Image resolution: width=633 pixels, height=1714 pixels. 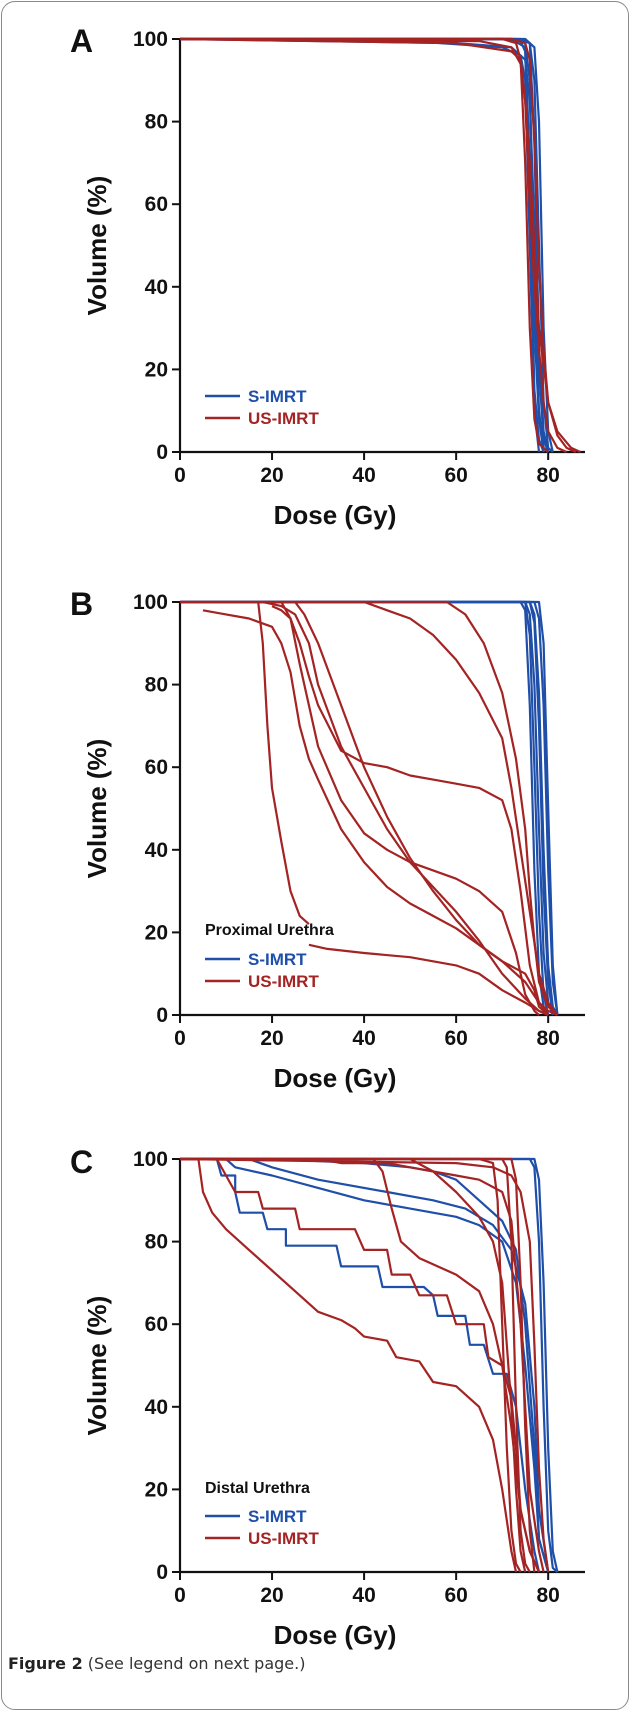 I want to click on region-annotation: Proximal Urethra, so click(x=269, y=930).